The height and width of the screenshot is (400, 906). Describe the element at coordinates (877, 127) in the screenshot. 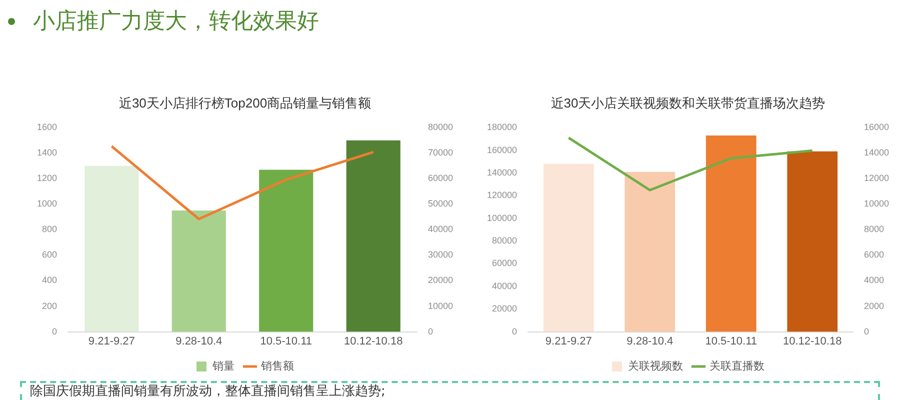

I see `y2-tick-label: 16000` at that location.